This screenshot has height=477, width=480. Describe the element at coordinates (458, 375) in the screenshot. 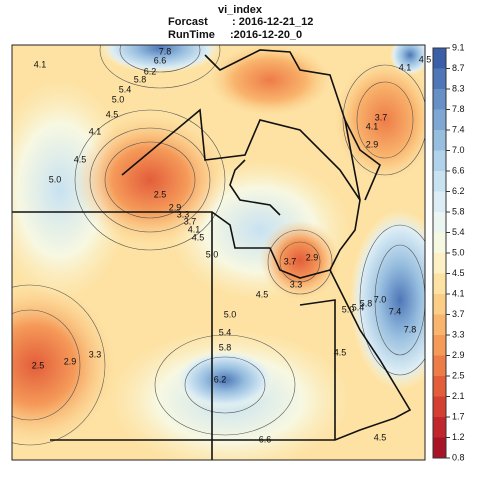

I see `colorbar-label: 2.5` at that location.